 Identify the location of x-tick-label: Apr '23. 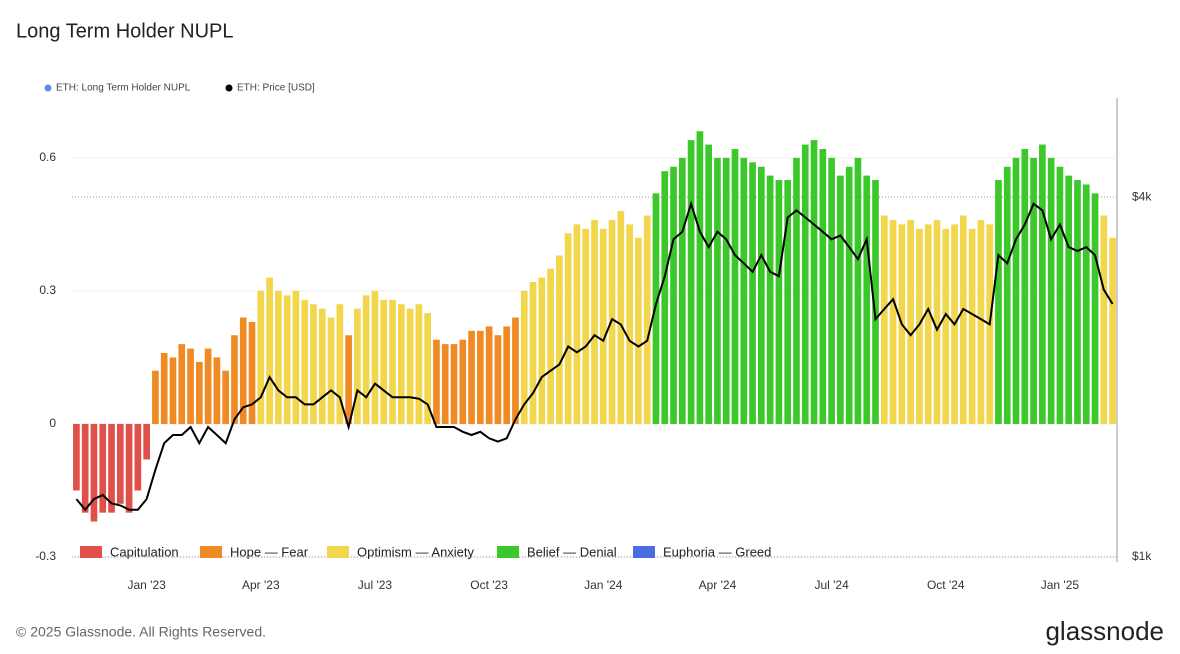
(261, 585).